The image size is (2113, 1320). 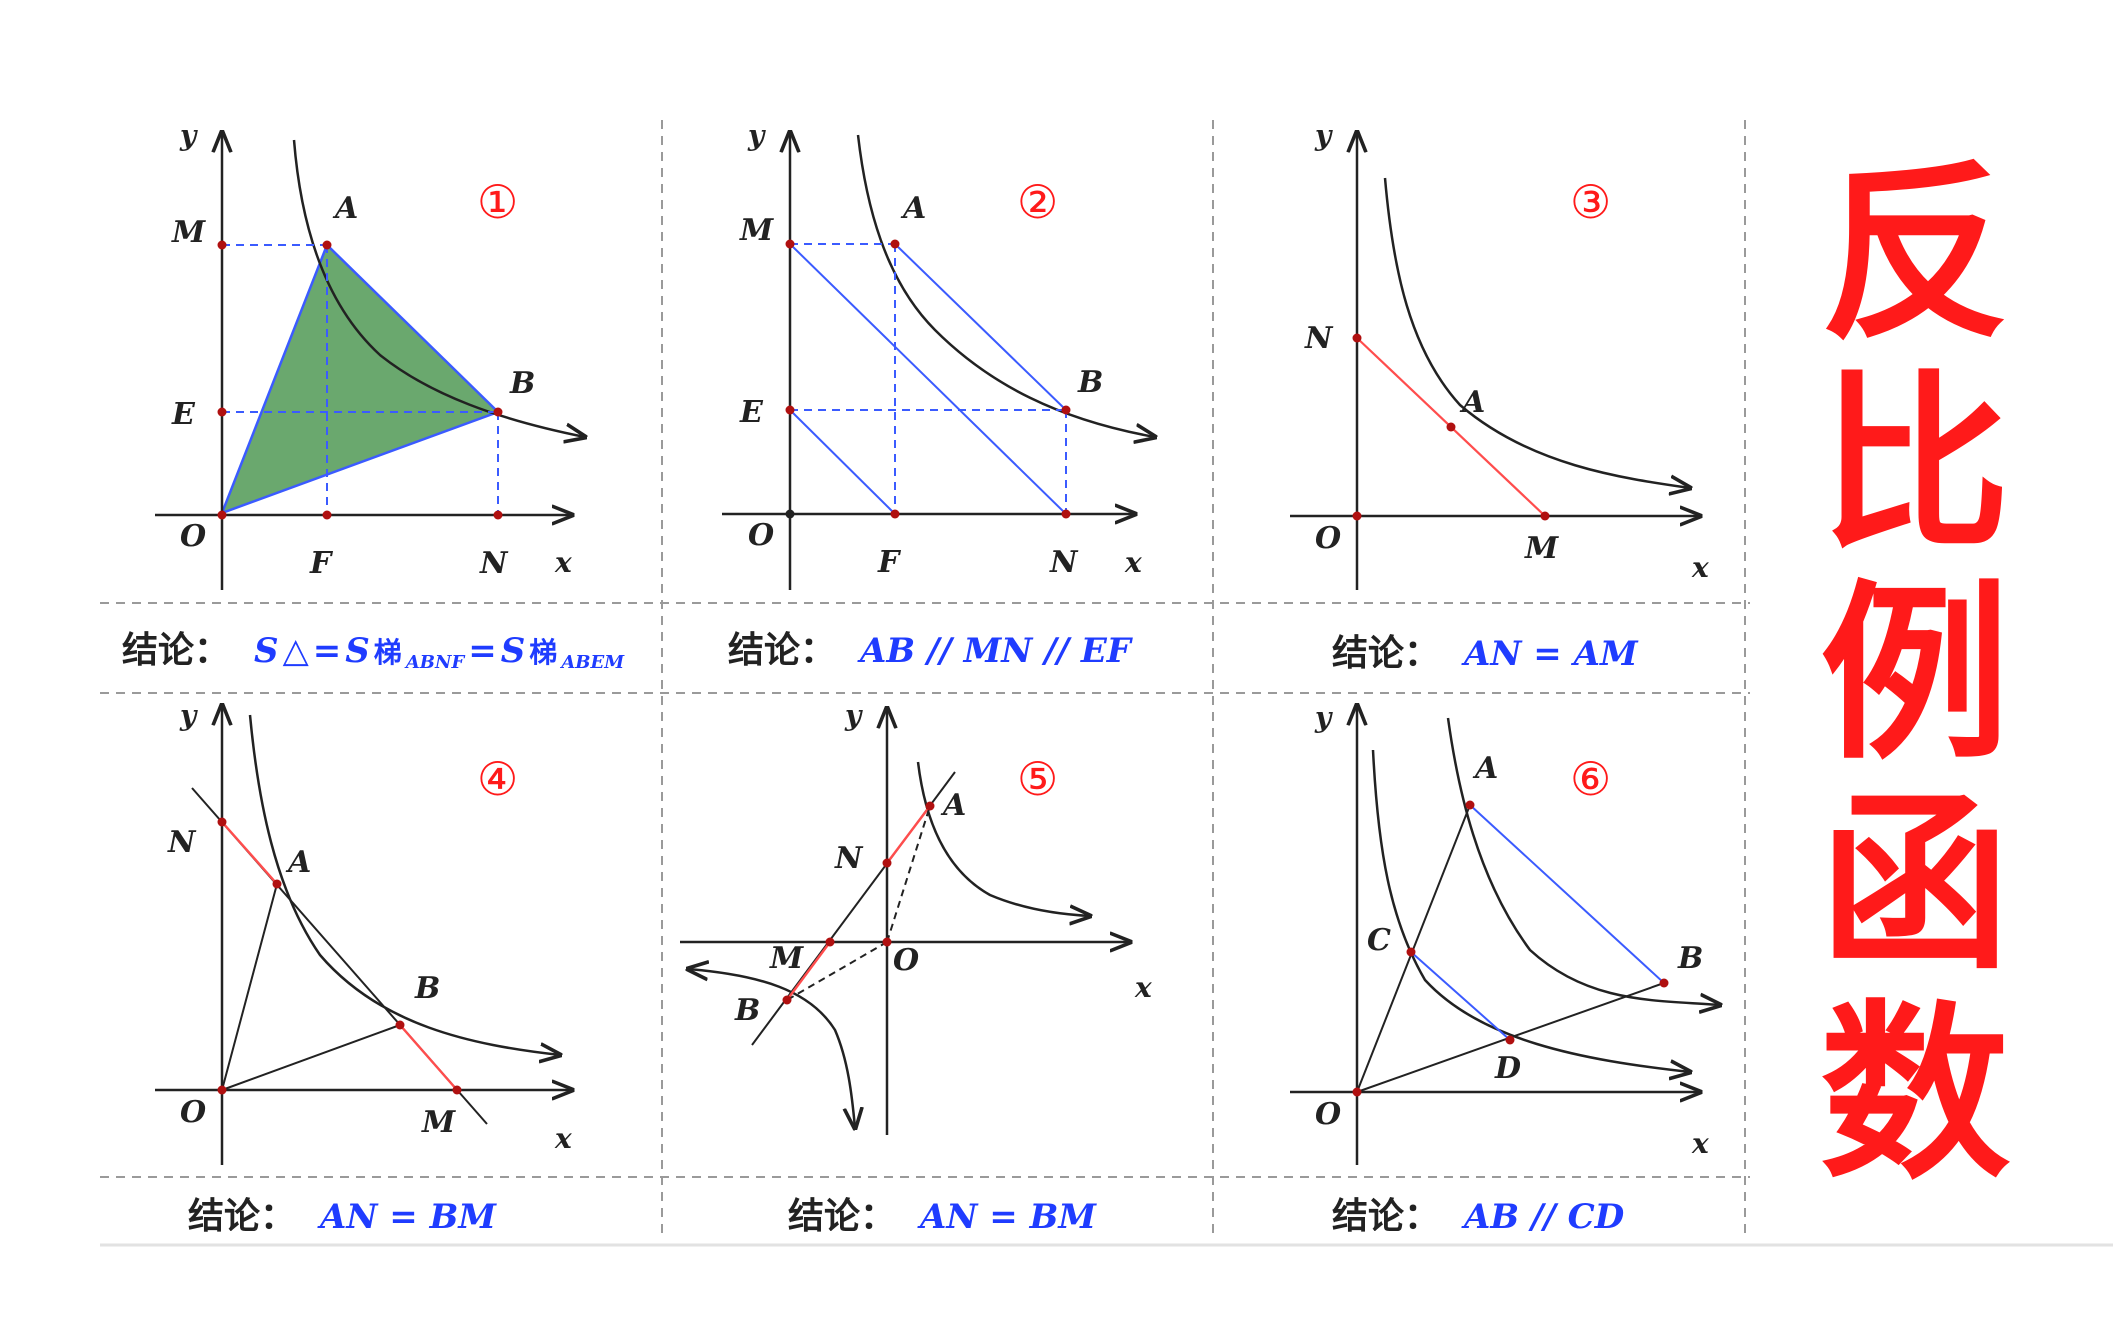 I want to click on title-char-5: 数, so click(x=1915, y=1094).